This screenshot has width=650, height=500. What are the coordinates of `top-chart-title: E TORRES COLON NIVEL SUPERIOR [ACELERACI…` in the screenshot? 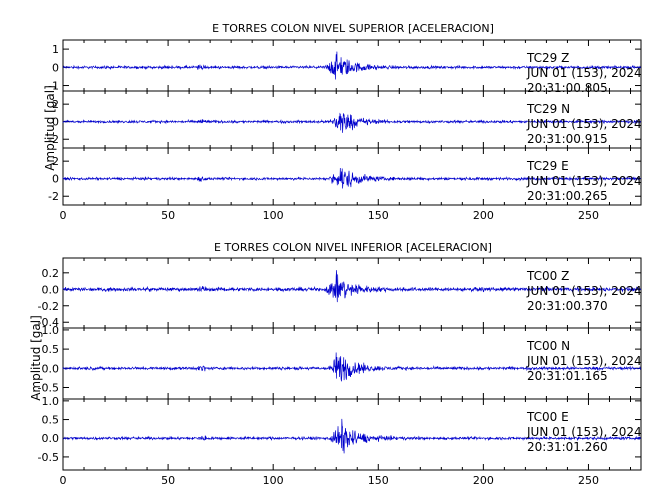 It's located at (353, 28).